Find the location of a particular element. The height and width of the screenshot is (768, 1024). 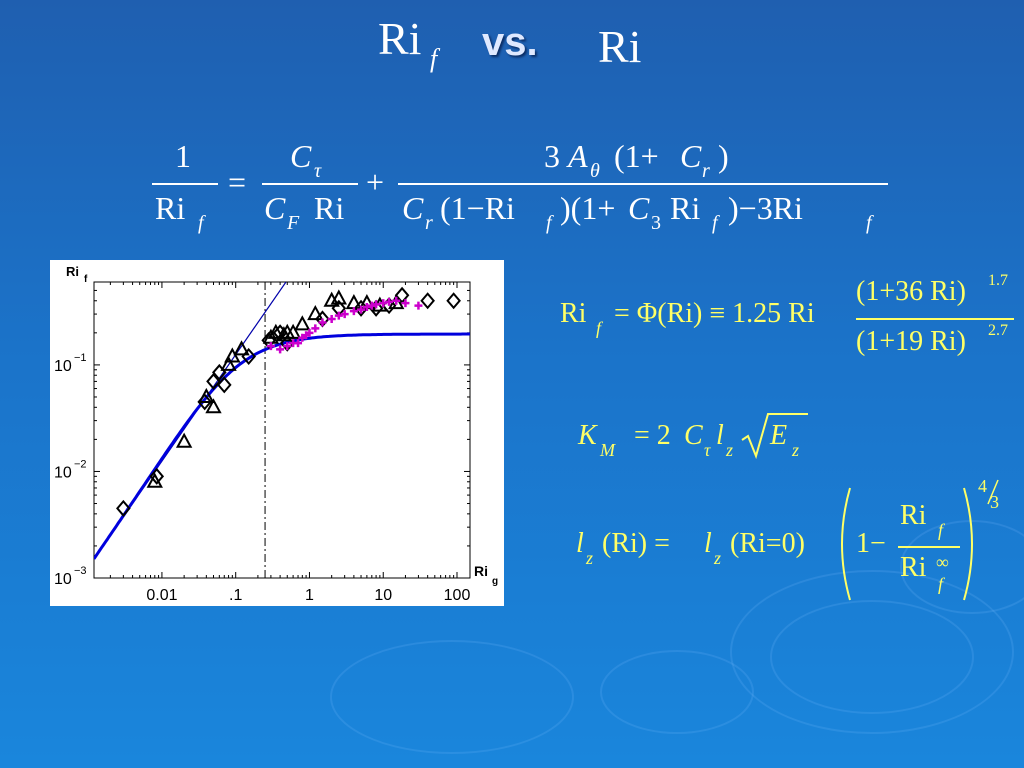

km-e-sub: z is located at coordinates (796, 450).